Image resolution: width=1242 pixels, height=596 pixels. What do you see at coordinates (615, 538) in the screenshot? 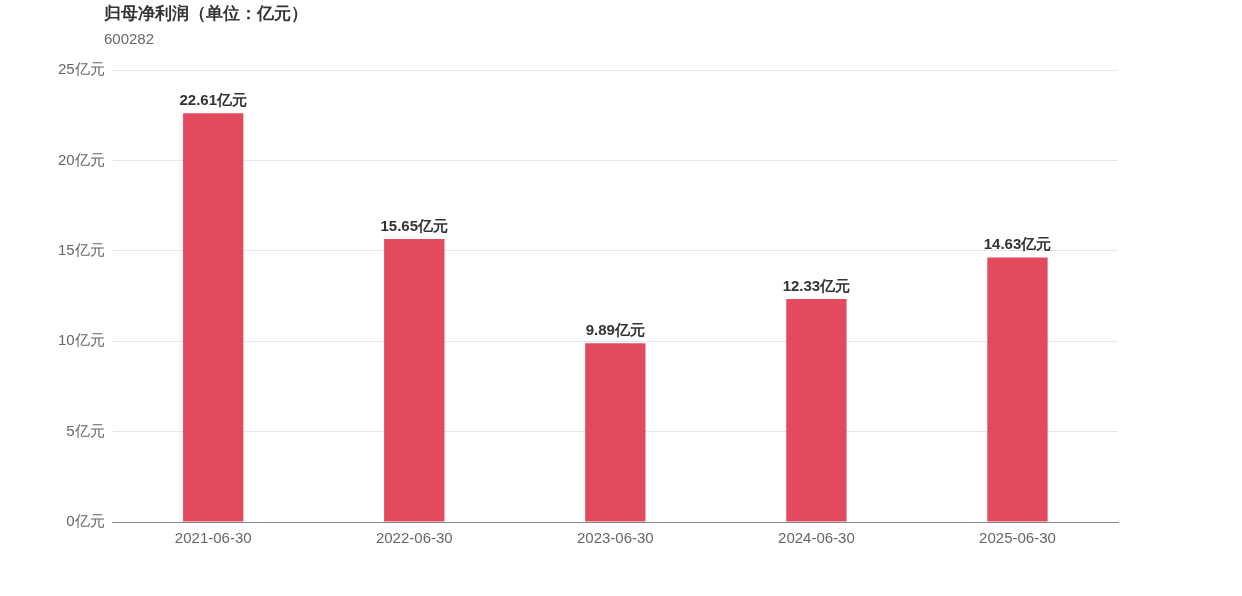
I see `x-tick-label: 2023-06-30` at bounding box center [615, 538].